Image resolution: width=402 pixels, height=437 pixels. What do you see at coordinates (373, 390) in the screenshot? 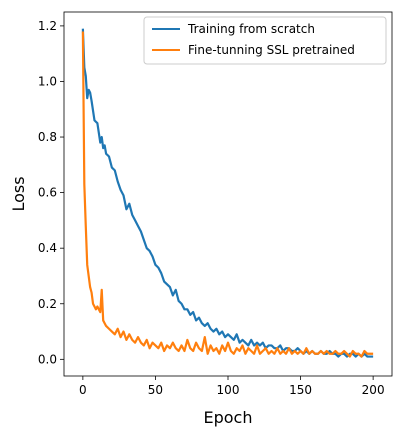
I see `x-tick-label: 200` at bounding box center [373, 390].